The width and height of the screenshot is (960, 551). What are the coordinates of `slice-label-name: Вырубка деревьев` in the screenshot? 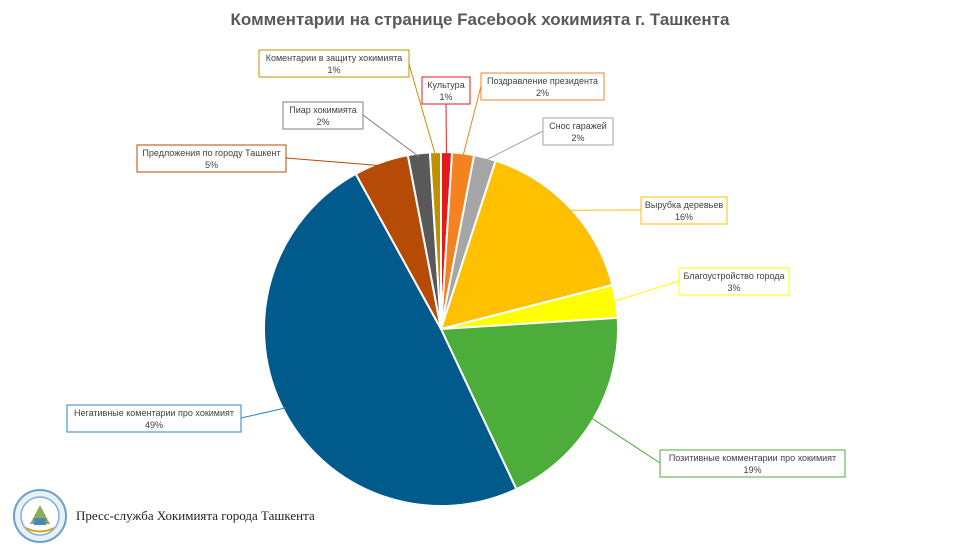 It's located at (684, 205).